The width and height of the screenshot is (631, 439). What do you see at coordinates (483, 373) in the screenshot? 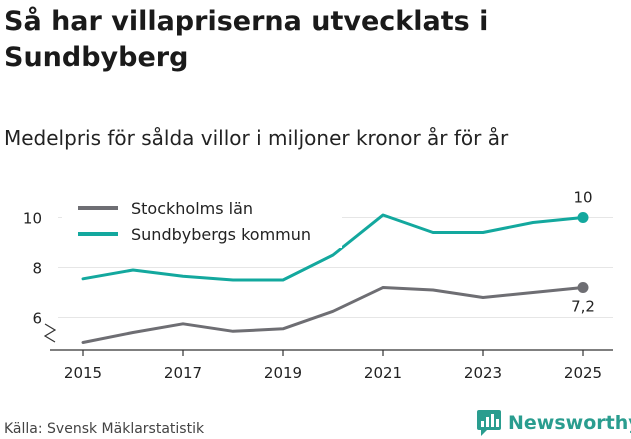
I see `x-tick-label: 2023` at bounding box center [483, 373].